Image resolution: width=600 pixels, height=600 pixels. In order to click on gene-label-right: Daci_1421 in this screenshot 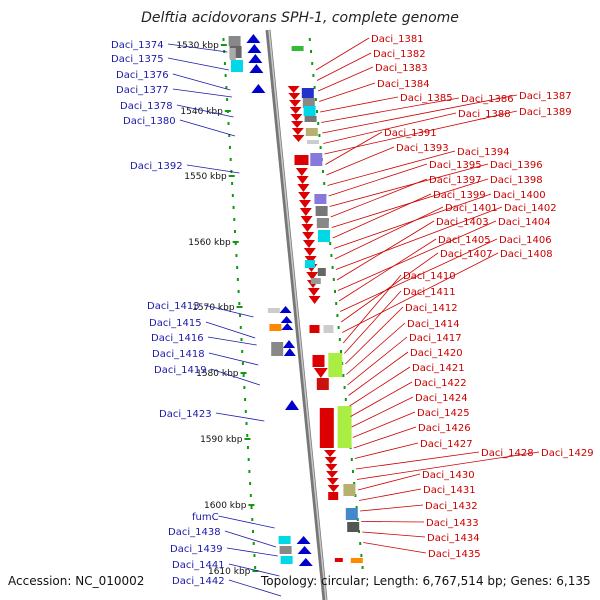, I will do `click(438, 368)`.